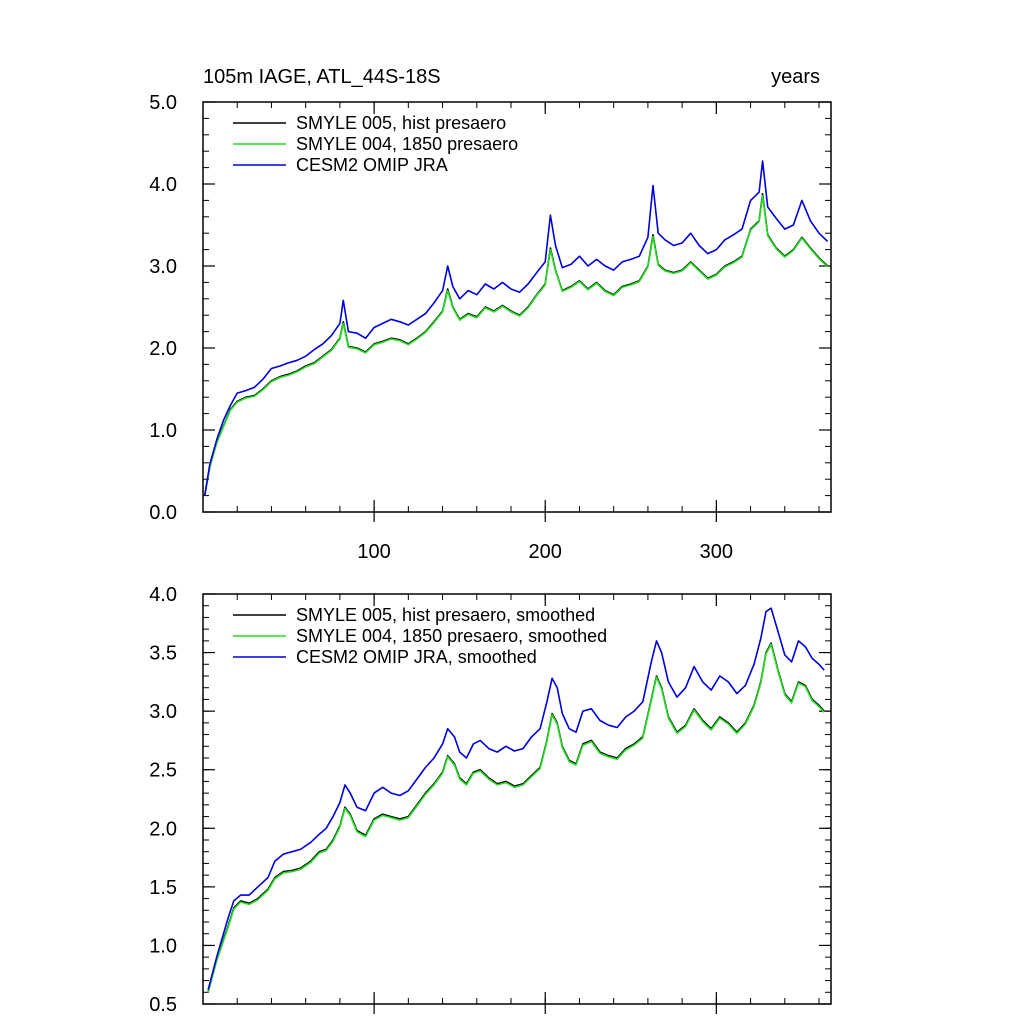 Image resolution: width=1024 pixels, height=1024 pixels. I want to click on y-tick-label: 5.0, so click(163, 103).